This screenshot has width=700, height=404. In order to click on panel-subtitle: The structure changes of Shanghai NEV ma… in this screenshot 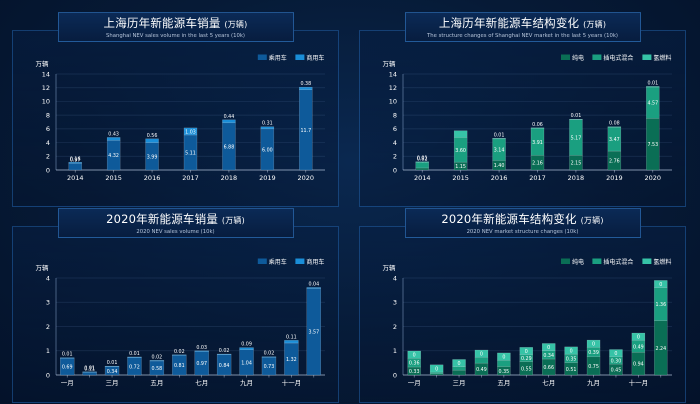, I will do `click(522, 36)`.